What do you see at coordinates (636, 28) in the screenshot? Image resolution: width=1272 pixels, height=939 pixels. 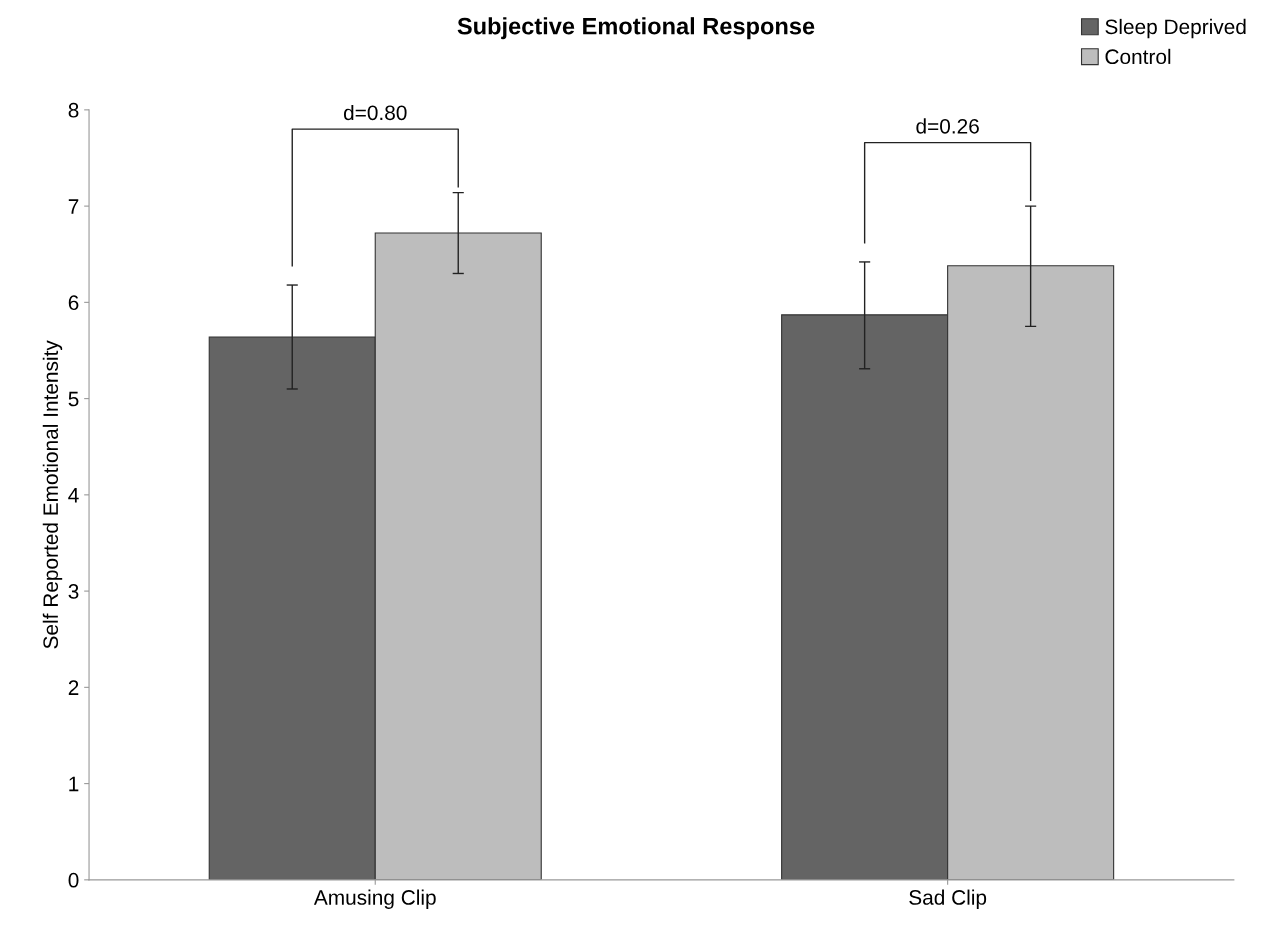 I see `chart-title: Subjective Emotional Response` at bounding box center [636, 28].